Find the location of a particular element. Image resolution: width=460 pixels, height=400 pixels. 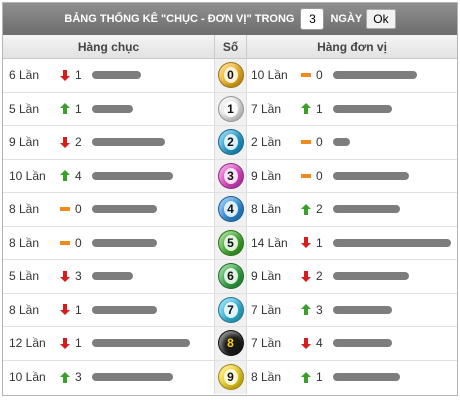

column-header: Hàng chục Số Hàng đơn vị is located at coordinates (230, 47).